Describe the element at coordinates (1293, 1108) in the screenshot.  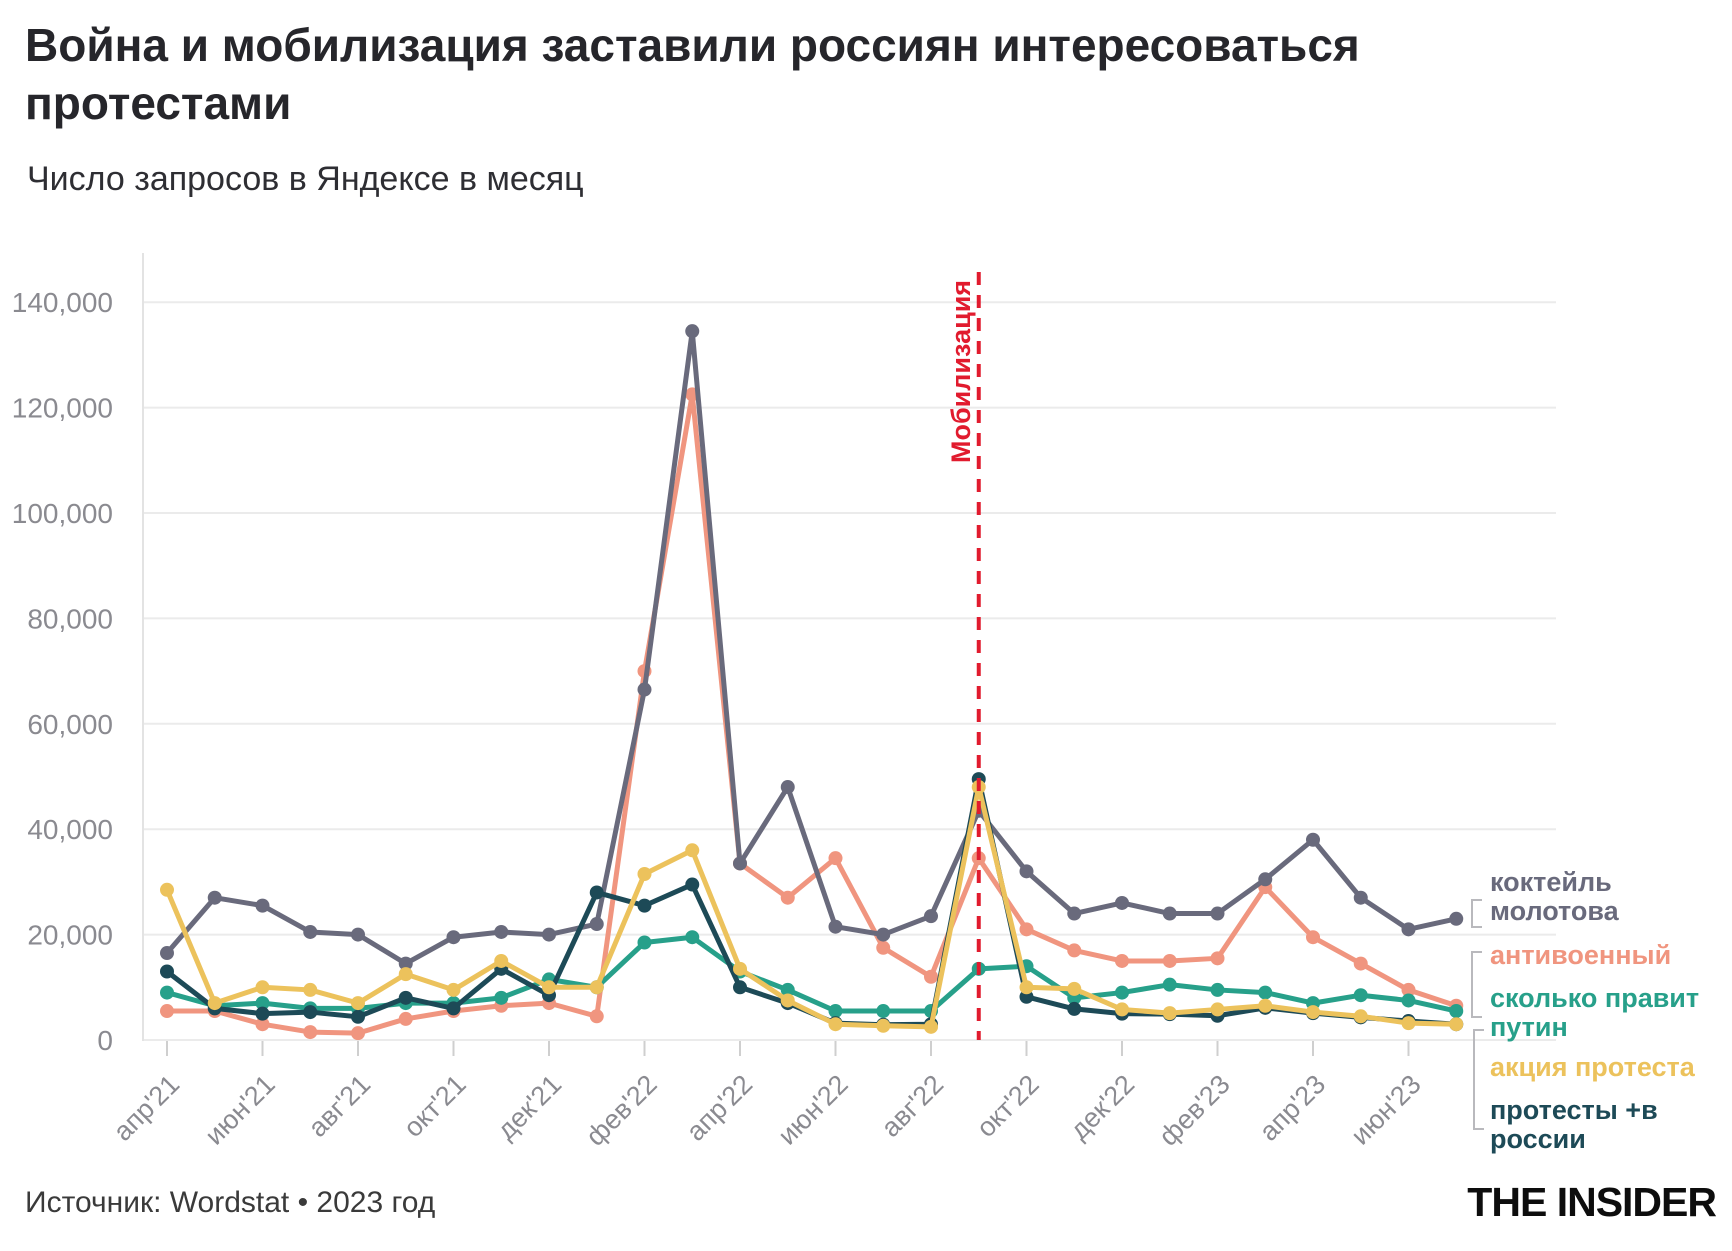
I see `svg-text: апр'23` at that location.